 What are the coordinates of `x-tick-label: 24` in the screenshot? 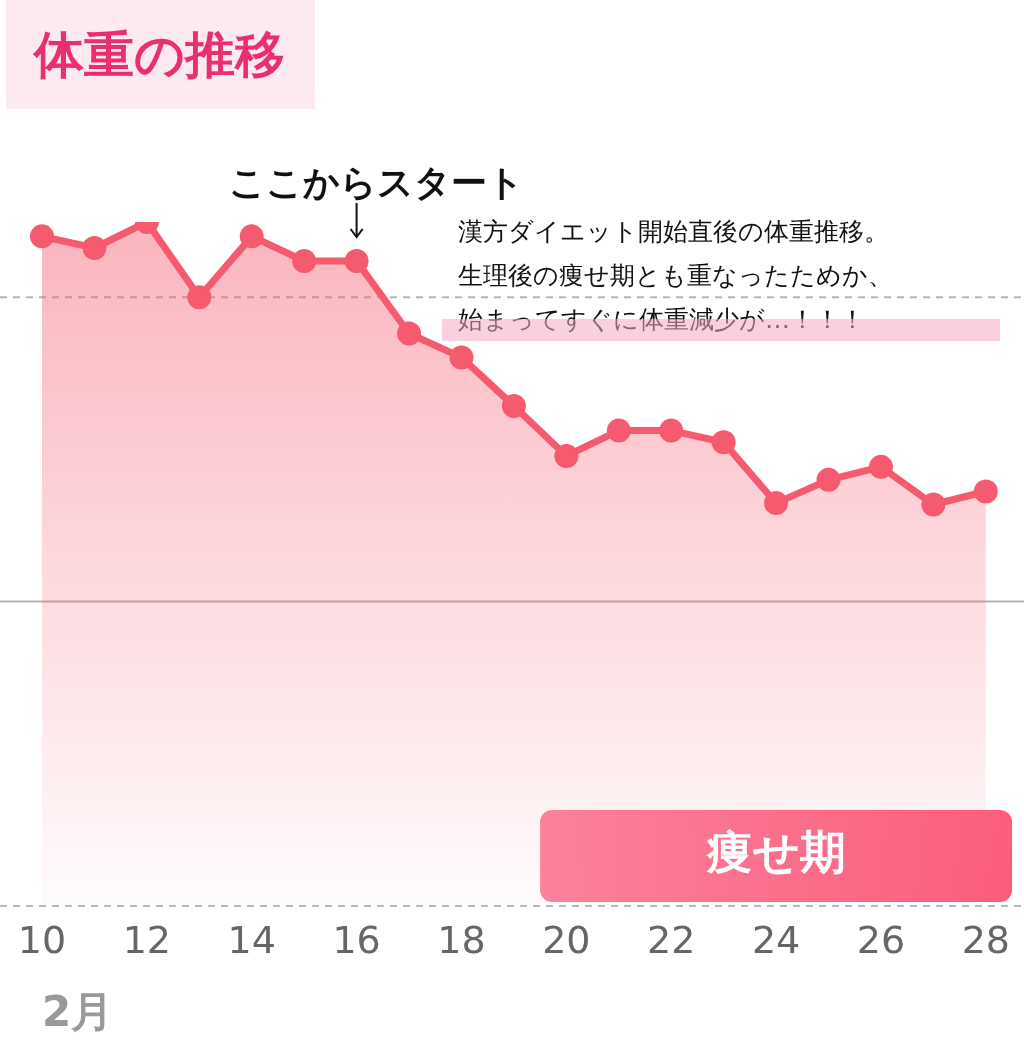 It's located at (776, 939).